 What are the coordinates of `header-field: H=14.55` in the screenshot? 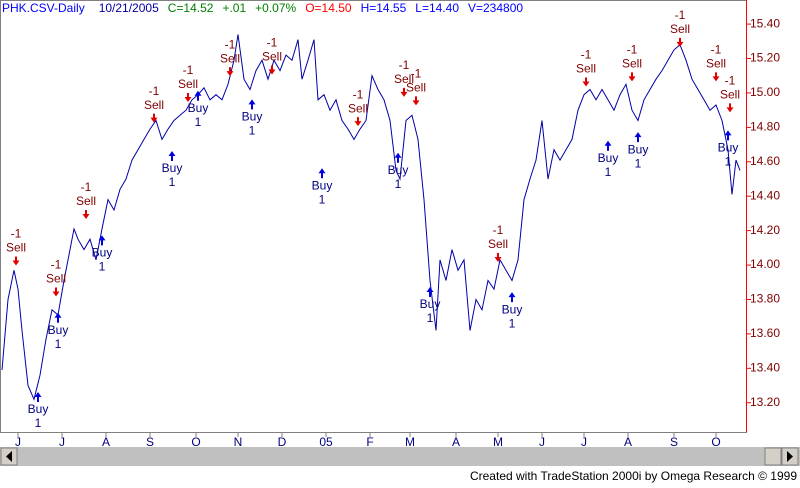 It's located at (384, 8).